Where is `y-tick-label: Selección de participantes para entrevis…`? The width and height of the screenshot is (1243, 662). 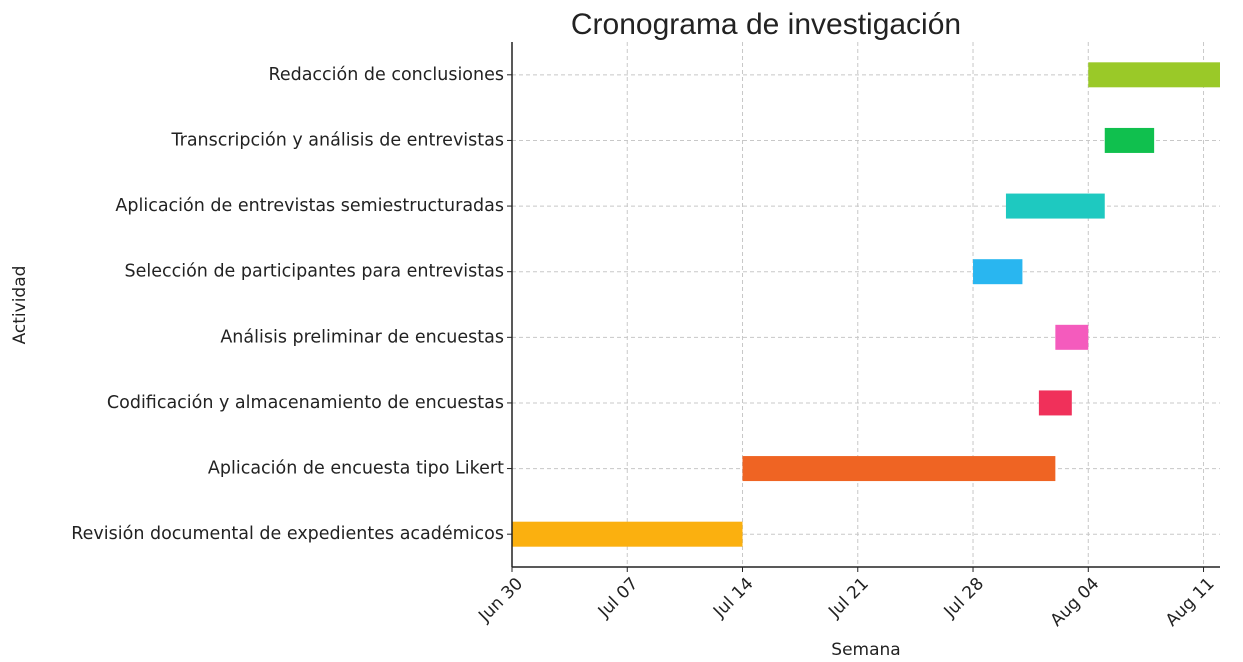
y-tick-label: Selección de participantes para entrevis… is located at coordinates (314, 272).